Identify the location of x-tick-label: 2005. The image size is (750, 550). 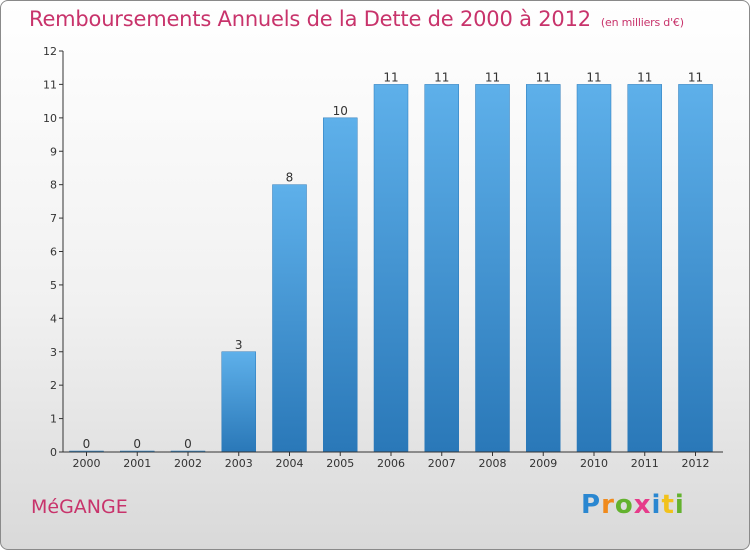
(340, 463).